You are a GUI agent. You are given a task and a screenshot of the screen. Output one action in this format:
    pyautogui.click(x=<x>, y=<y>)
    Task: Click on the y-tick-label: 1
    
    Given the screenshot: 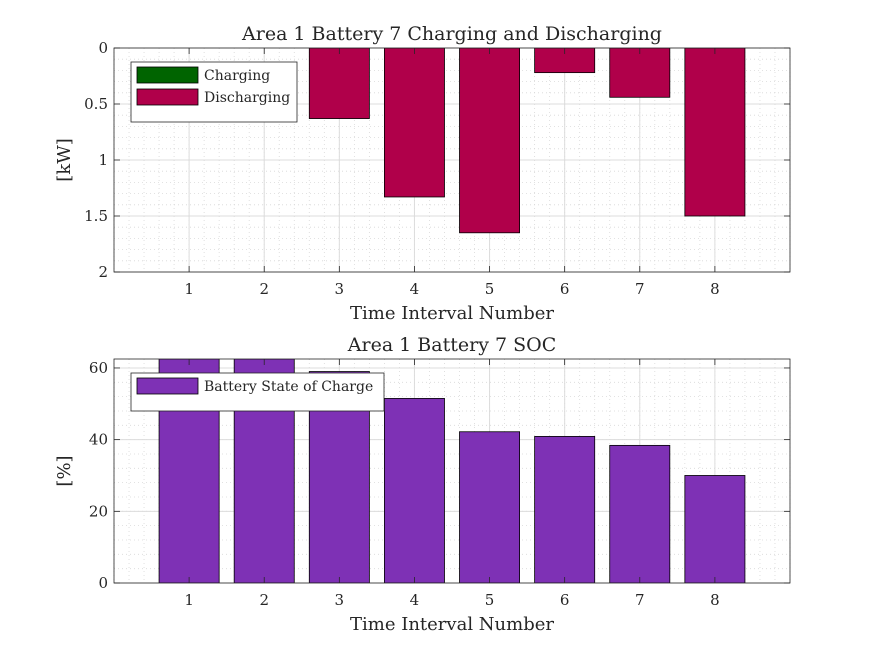 What is the action you would take?
    pyautogui.click(x=103, y=160)
    